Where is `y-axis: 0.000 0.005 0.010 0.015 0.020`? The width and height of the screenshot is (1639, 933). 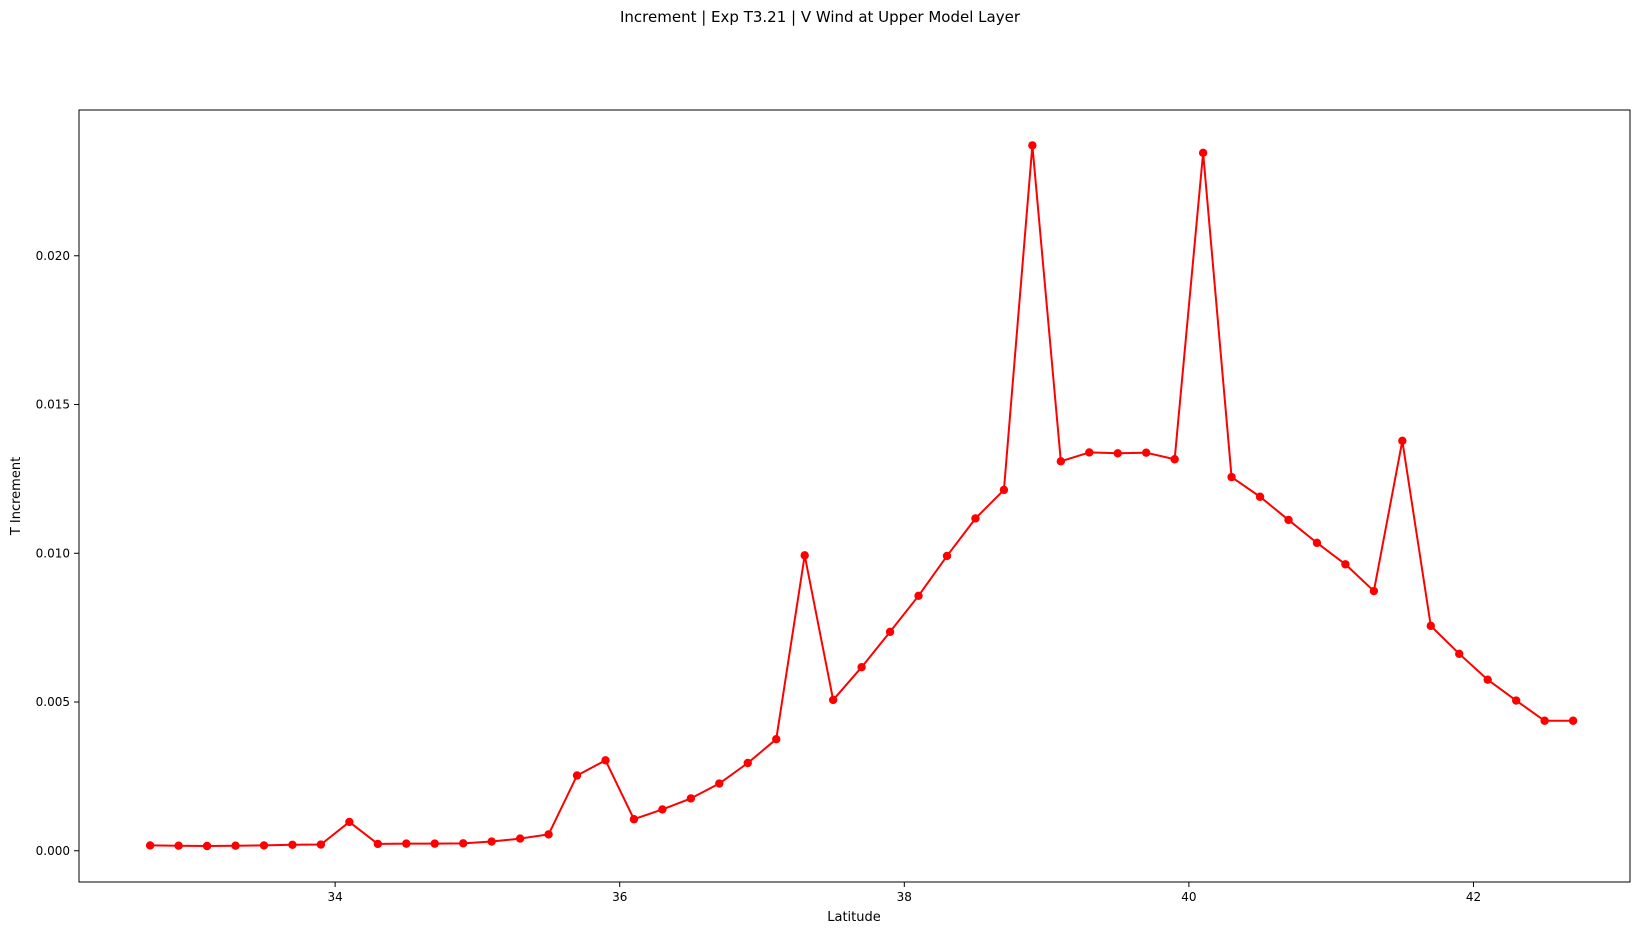 y-axis: 0.000 0.005 0.010 0.015 0.020 is located at coordinates (57, 553).